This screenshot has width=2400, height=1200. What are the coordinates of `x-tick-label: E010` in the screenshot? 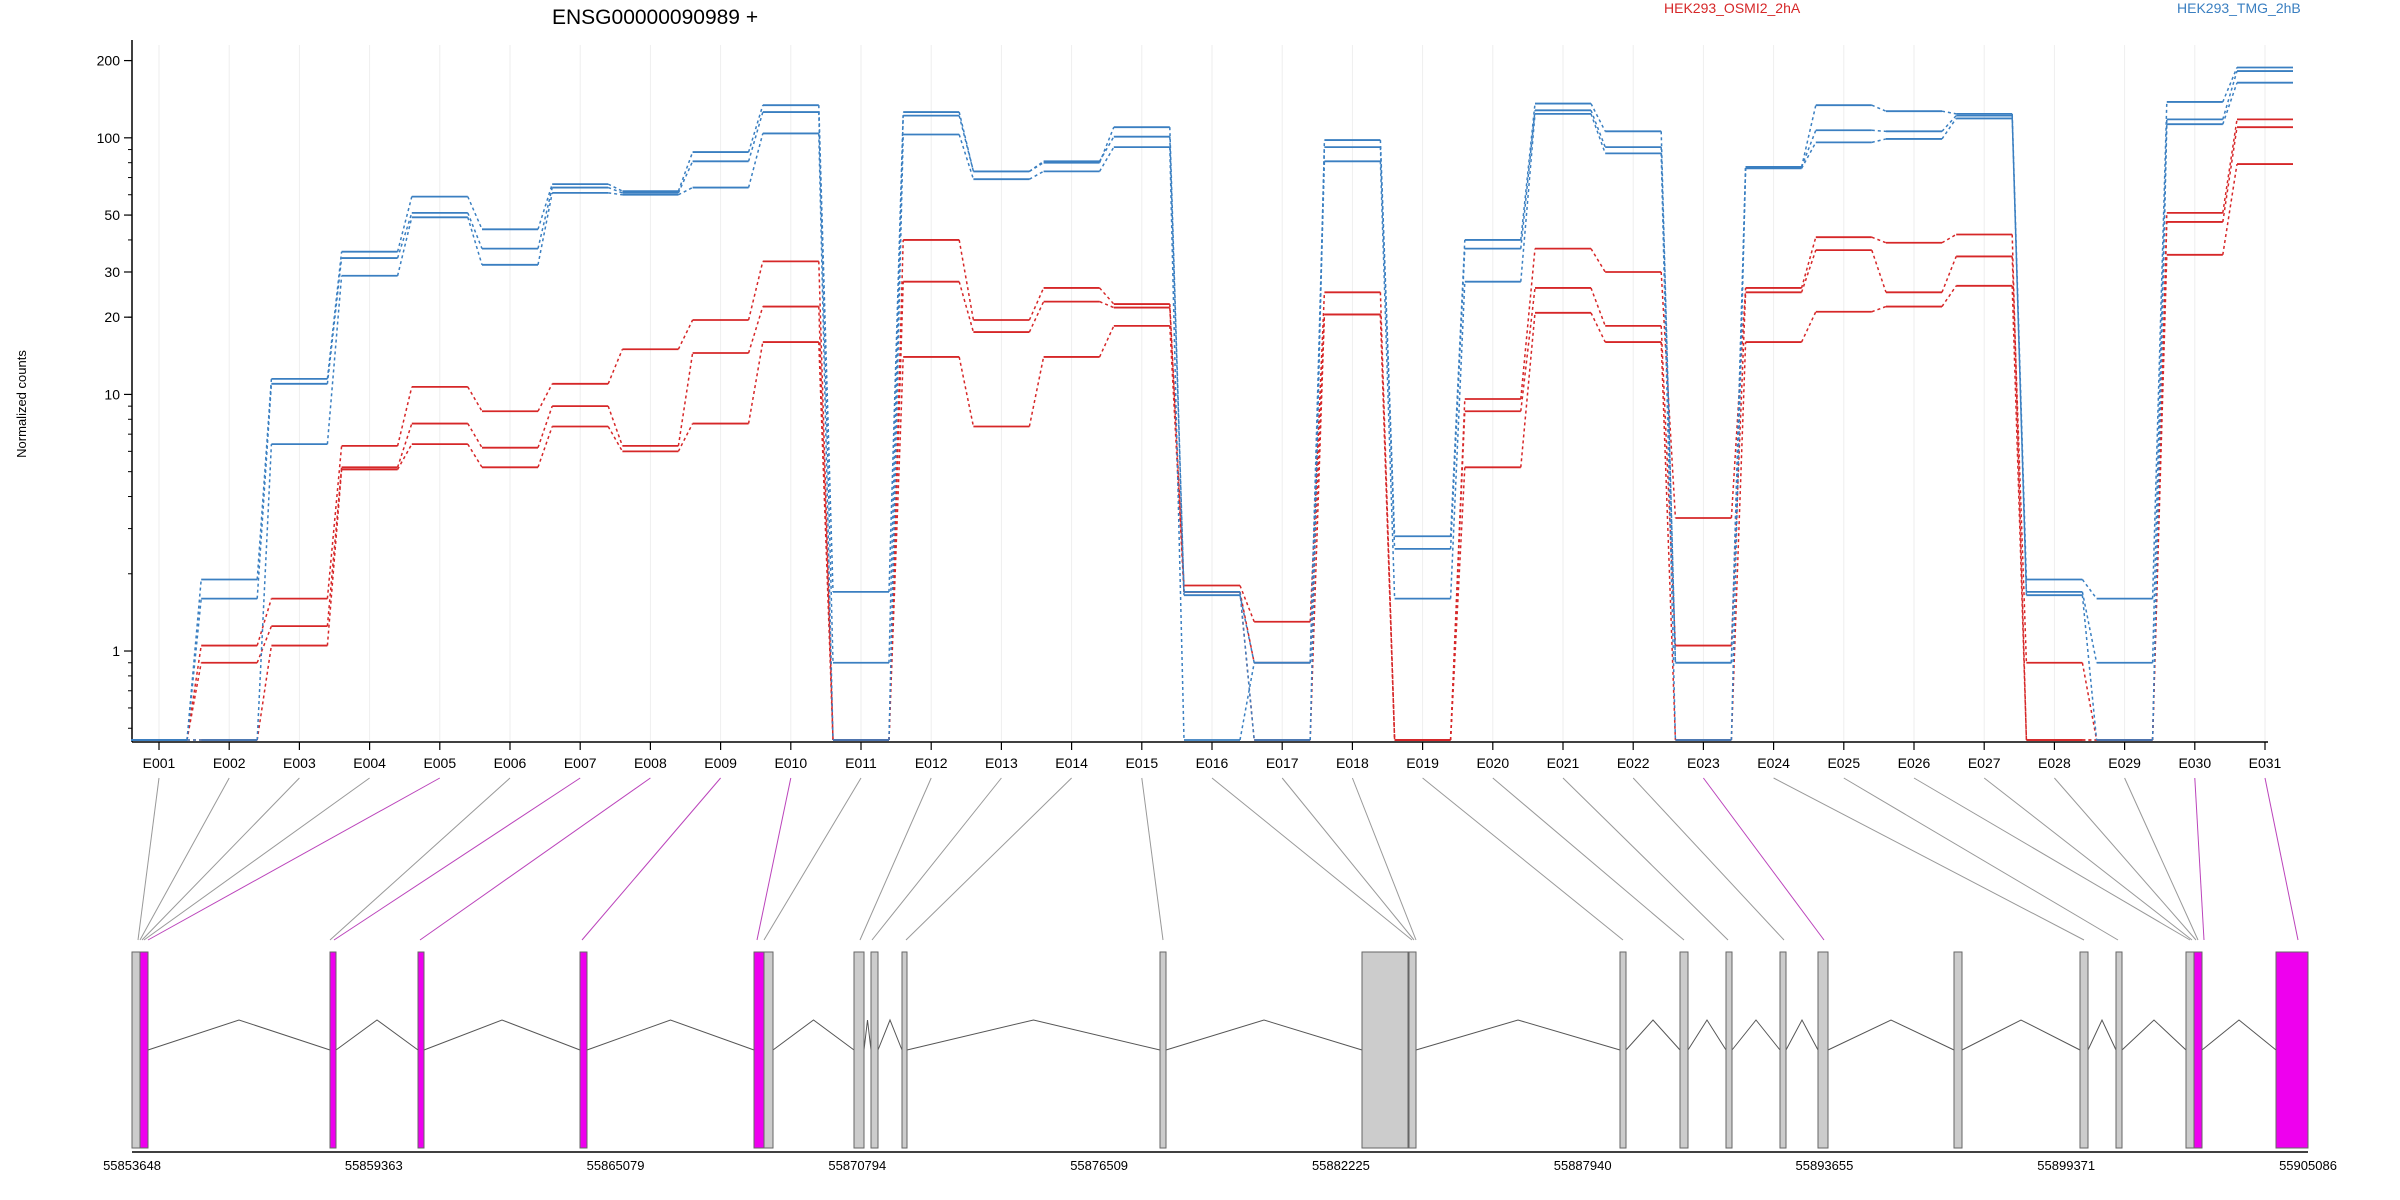 It's located at (790, 763).